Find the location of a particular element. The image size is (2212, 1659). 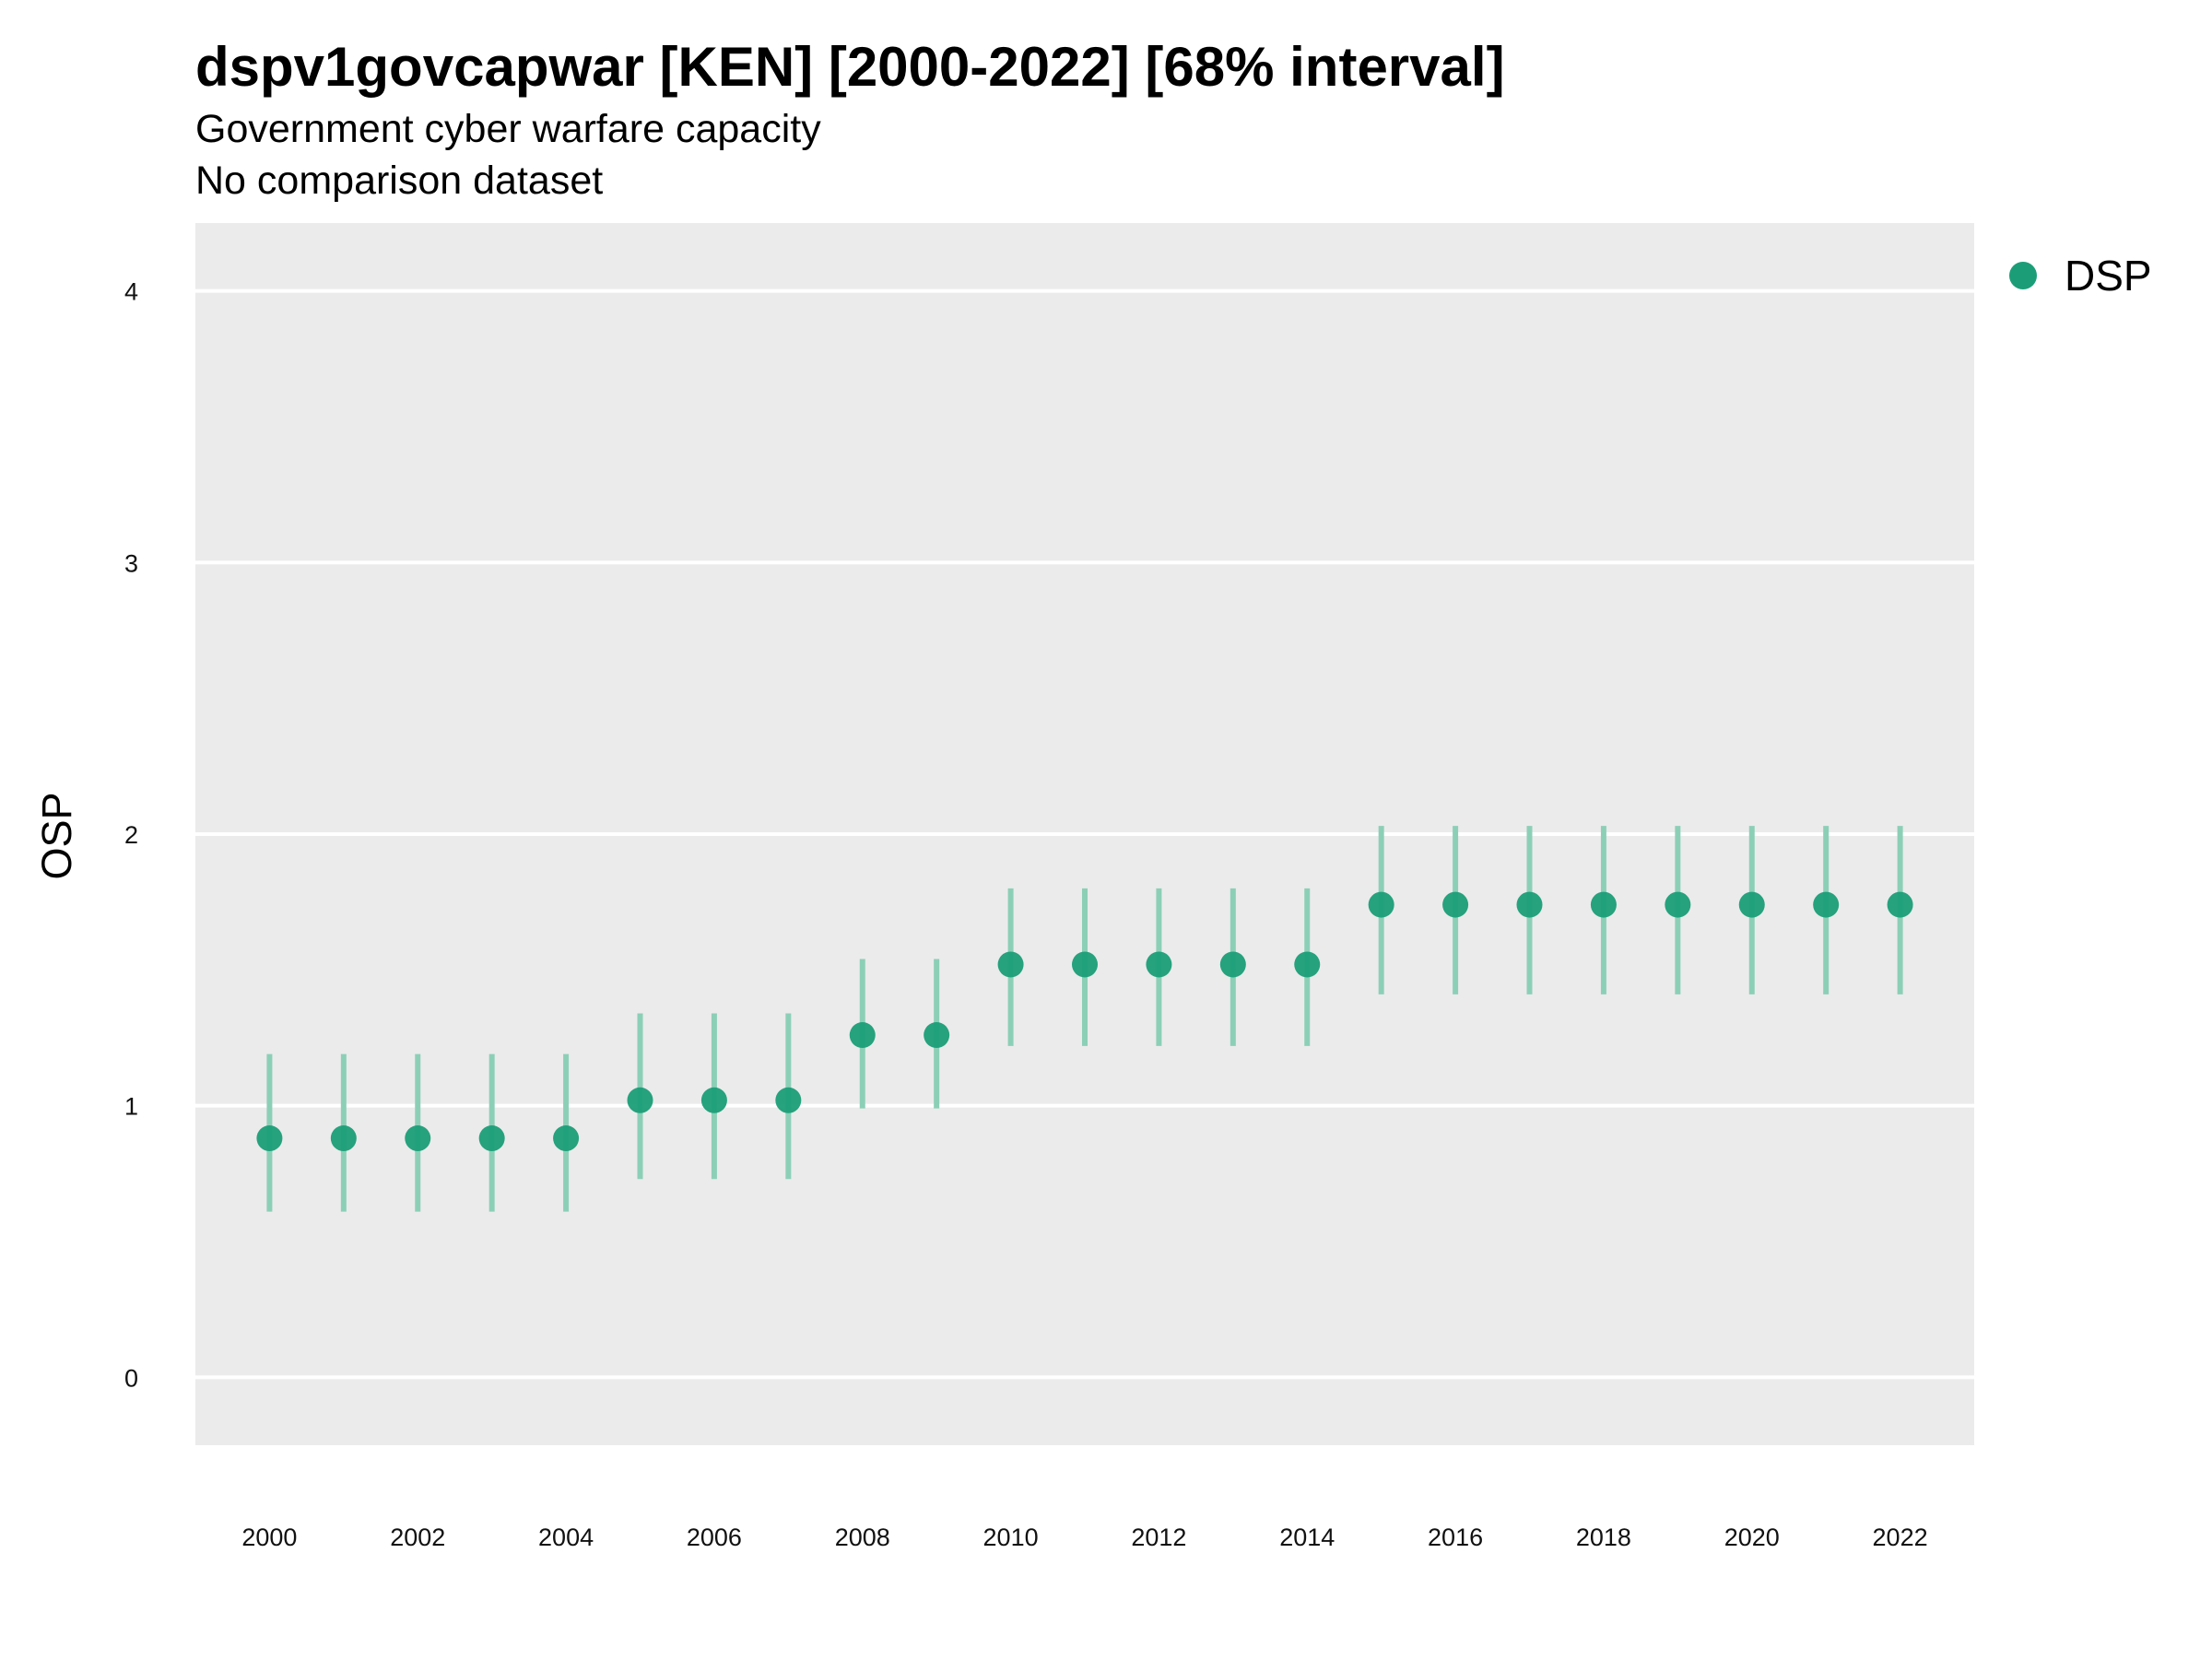

x-tick-label-2014: 2014 is located at coordinates (1307, 1537).